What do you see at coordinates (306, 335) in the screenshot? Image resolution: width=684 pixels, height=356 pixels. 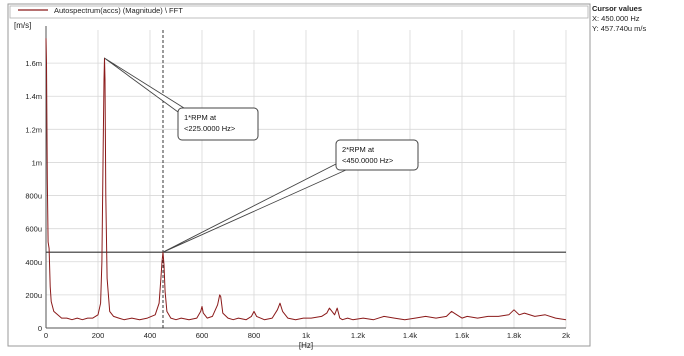 I see `x-tick-label: 1k` at bounding box center [306, 335].